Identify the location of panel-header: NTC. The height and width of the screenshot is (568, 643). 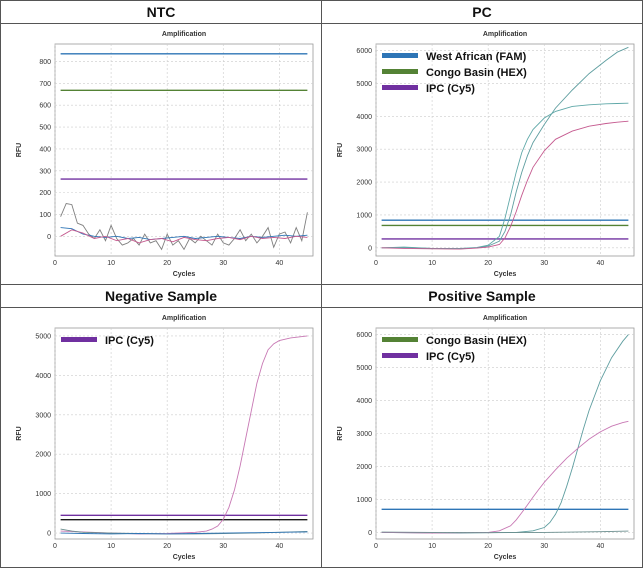
(161, 12).